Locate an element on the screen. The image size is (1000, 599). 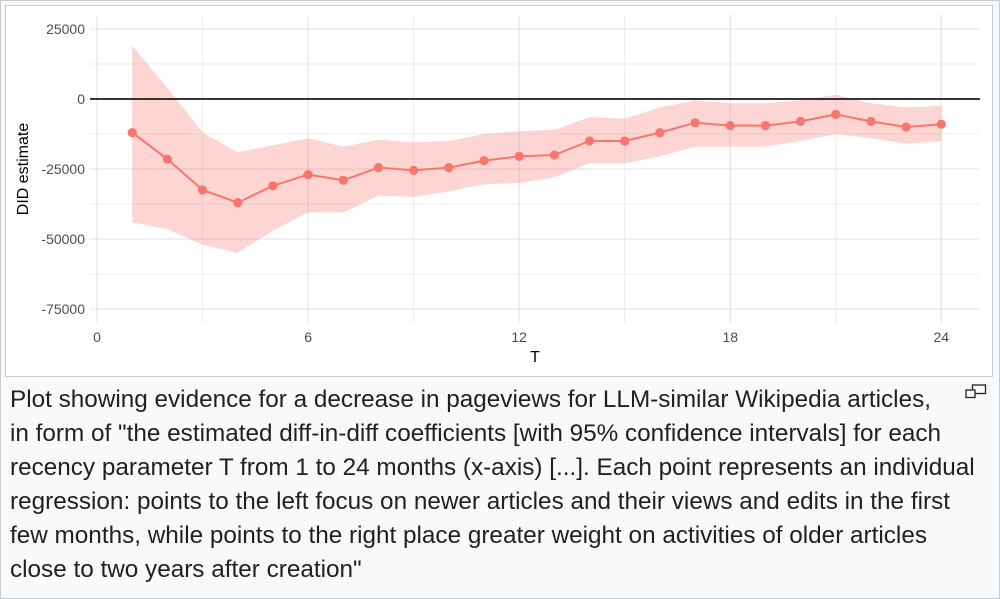
x-tick-label: 12 is located at coordinates (519, 337).